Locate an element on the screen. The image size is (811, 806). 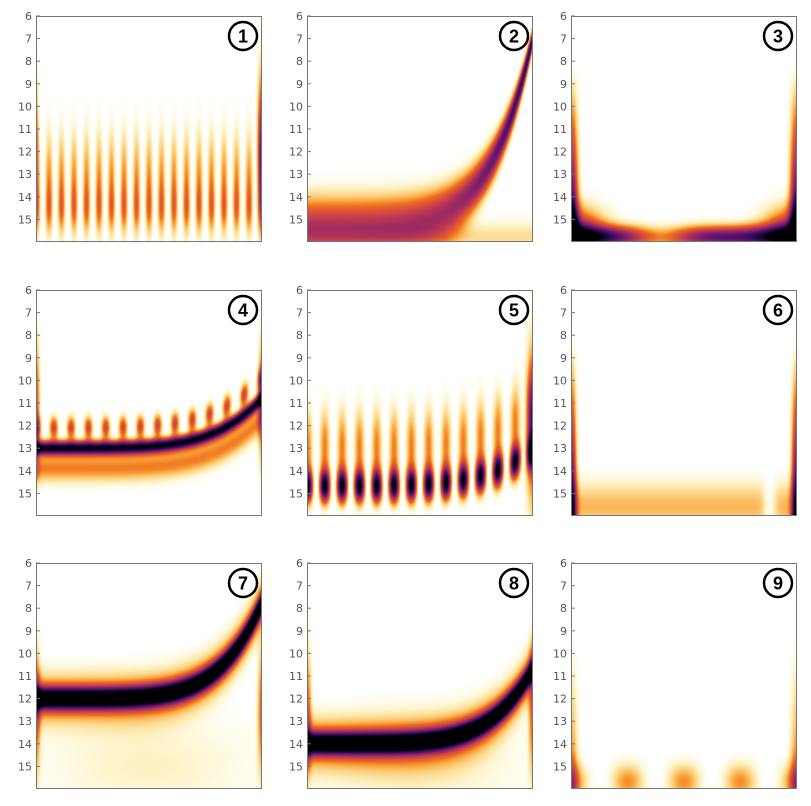
heatmap-panel-2: 6 7 8 9 10 11 12 13 14 15 2 is located at coordinates (411, 127).